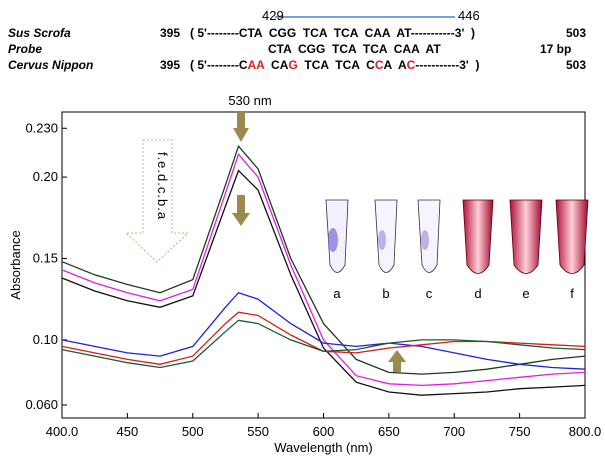 The width and height of the screenshot is (605, 459). What do you see at coordinates (45, 339) in the screenshot?
I see `y-tick-label: 0.10` at bounding box center [45, 339].